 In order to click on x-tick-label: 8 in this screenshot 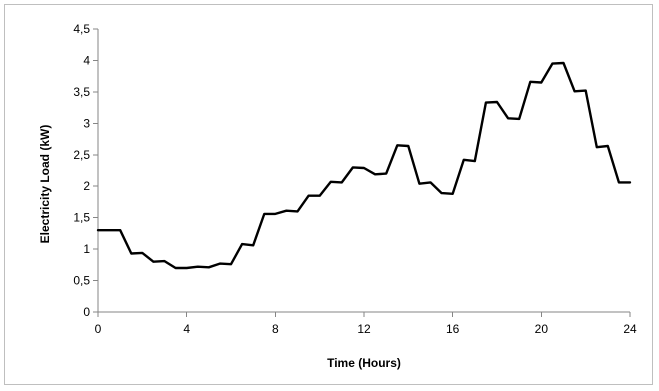, I will do `click(275, 329)`.